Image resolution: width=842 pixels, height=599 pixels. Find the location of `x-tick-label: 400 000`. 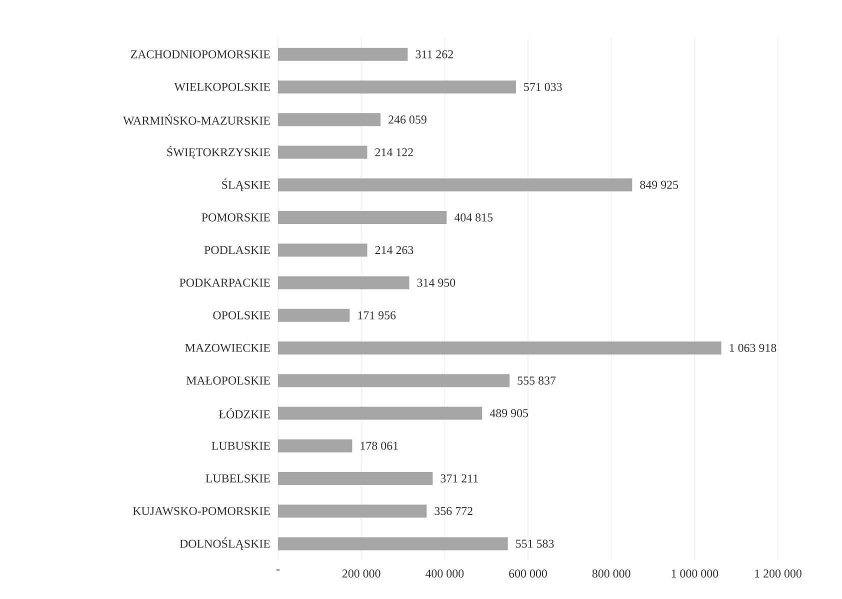

x-tick-label: 400 000 is located at coordinates (444, 574).